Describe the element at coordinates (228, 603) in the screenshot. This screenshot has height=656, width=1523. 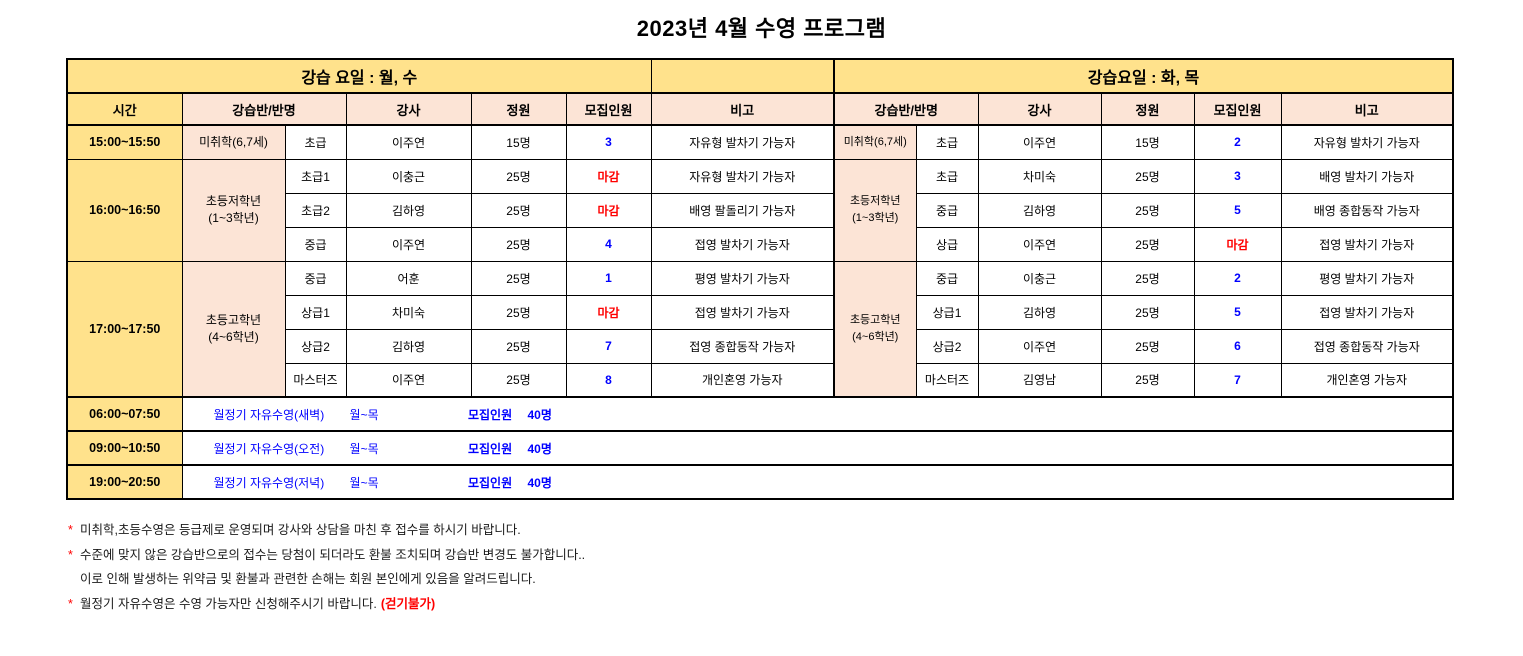
I see `footnote-text: 월정기 자유수영은 수영 가능자만 신청해주시기 바랍니다.` at that location.